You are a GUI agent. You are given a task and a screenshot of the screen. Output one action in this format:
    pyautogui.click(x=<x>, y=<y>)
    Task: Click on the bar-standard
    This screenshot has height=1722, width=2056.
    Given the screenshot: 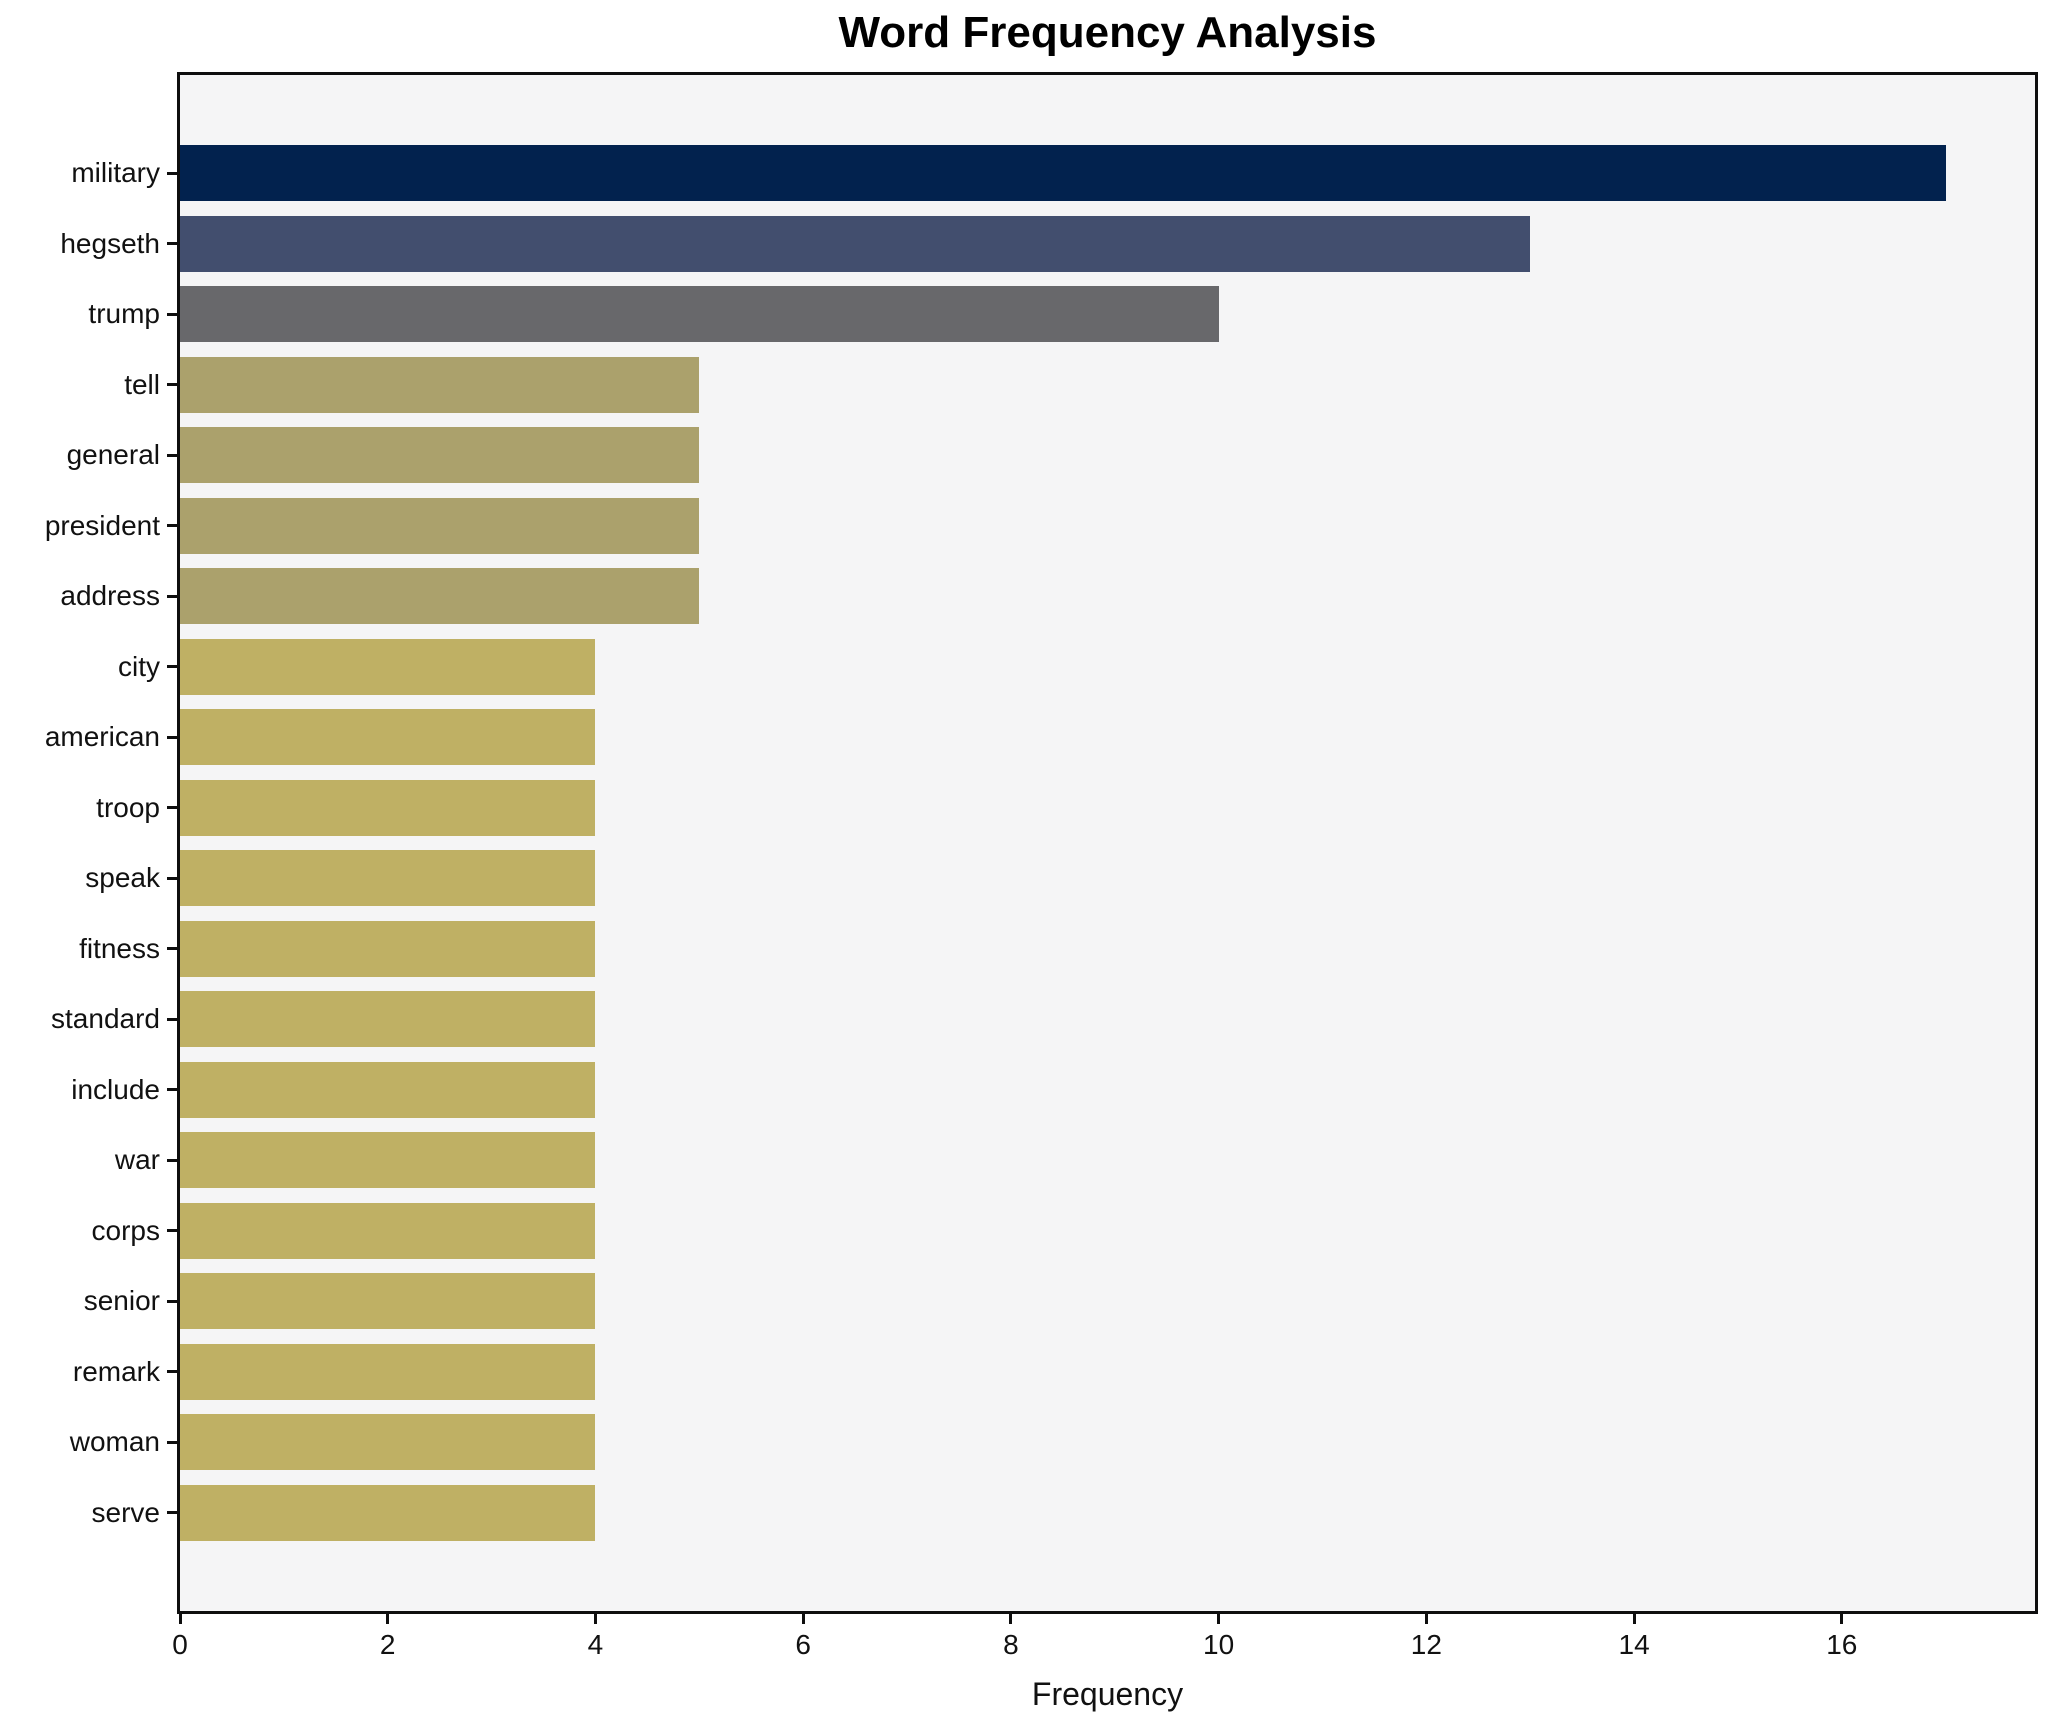 What is the action you would take?
    pyautogui.click(x=388, y=1019)
    